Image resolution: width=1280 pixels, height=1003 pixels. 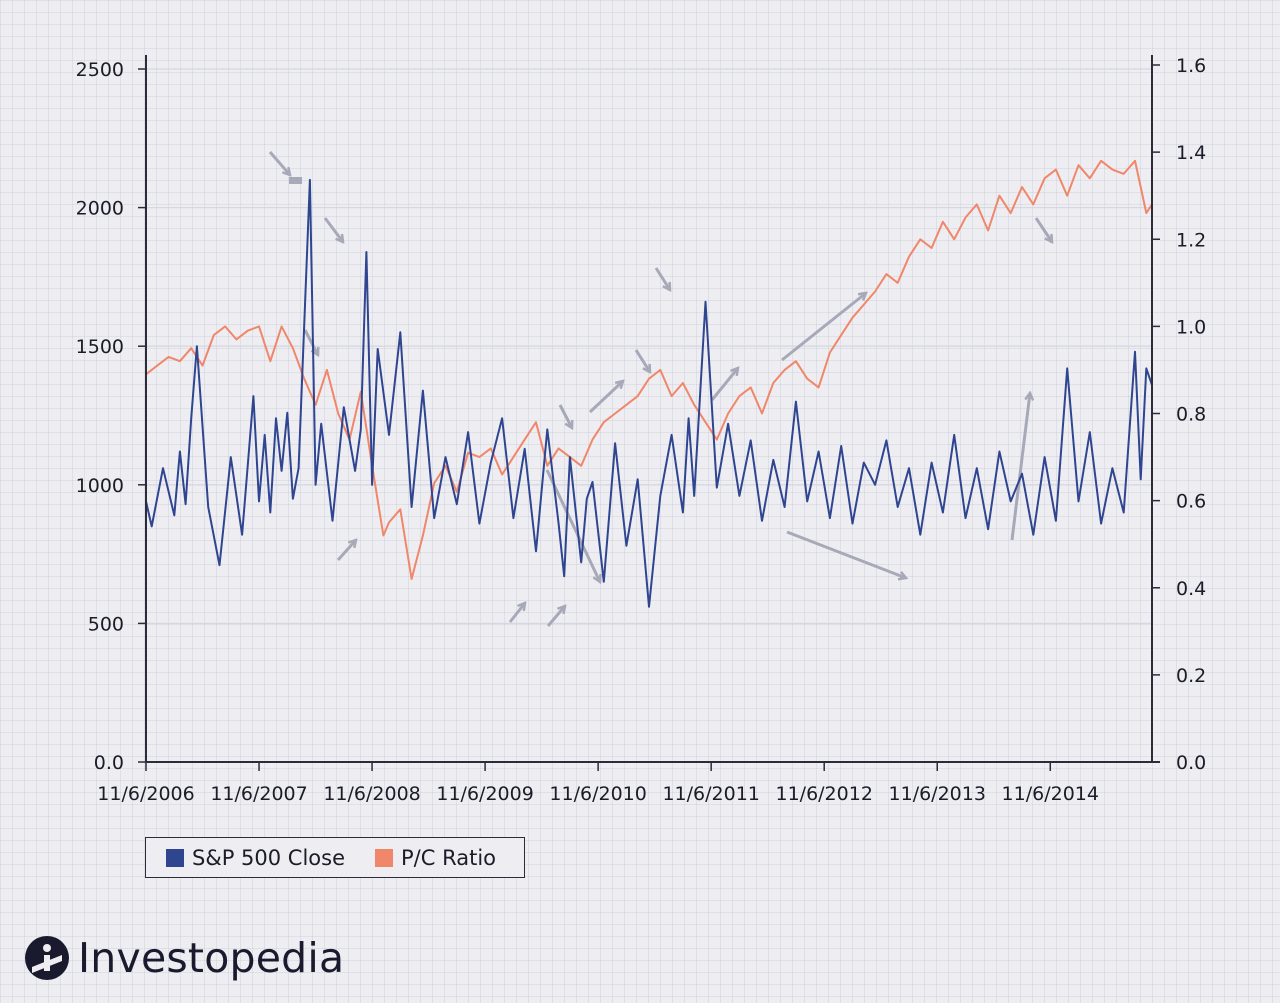 What do you see at coordinates (1191, 502) in the screenshot?
I see `y-right-tick-label: 0.6` at bounding box center [1191, 502].